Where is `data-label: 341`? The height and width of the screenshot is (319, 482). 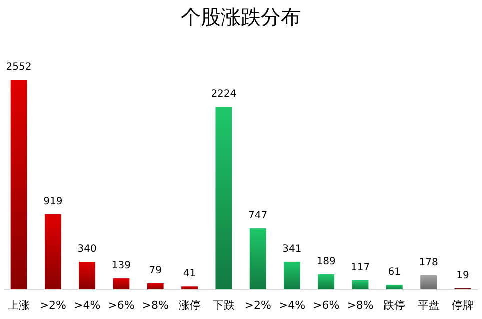
data-label: 341 is located at coordinates (292, 249).